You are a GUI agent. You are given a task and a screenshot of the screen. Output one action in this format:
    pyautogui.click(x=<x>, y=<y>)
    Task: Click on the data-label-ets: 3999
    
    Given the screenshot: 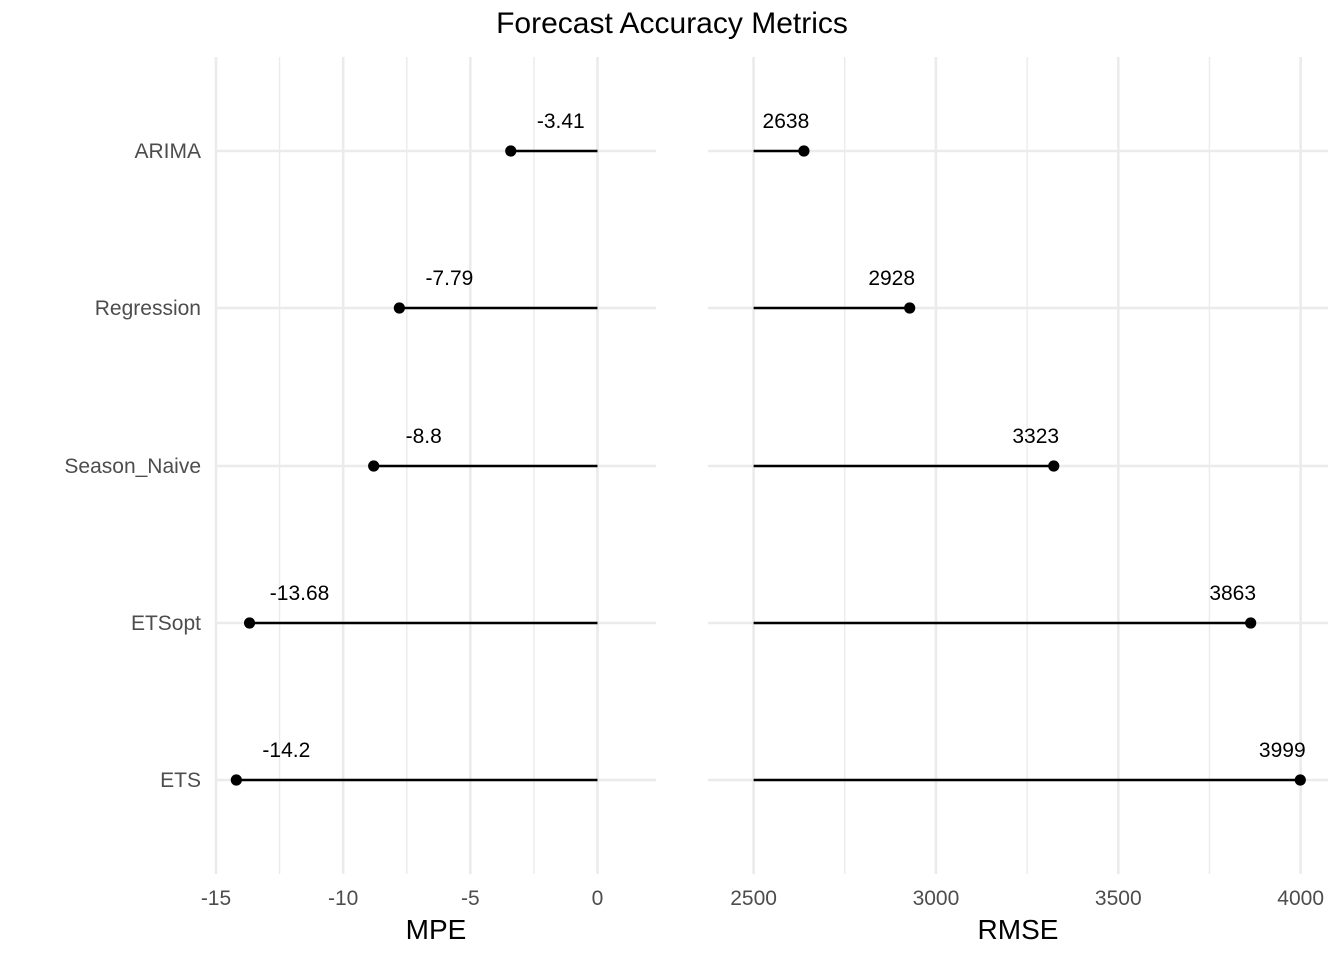 What is the action you would take?
    pyautogui.click(x=1282, y=750)
    